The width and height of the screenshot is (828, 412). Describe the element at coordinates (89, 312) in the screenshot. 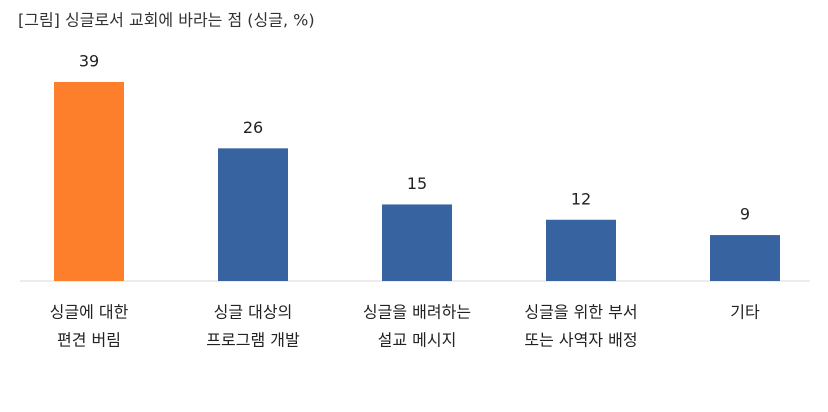

I see `x-tick-label: 싱글에 대한` at that location.